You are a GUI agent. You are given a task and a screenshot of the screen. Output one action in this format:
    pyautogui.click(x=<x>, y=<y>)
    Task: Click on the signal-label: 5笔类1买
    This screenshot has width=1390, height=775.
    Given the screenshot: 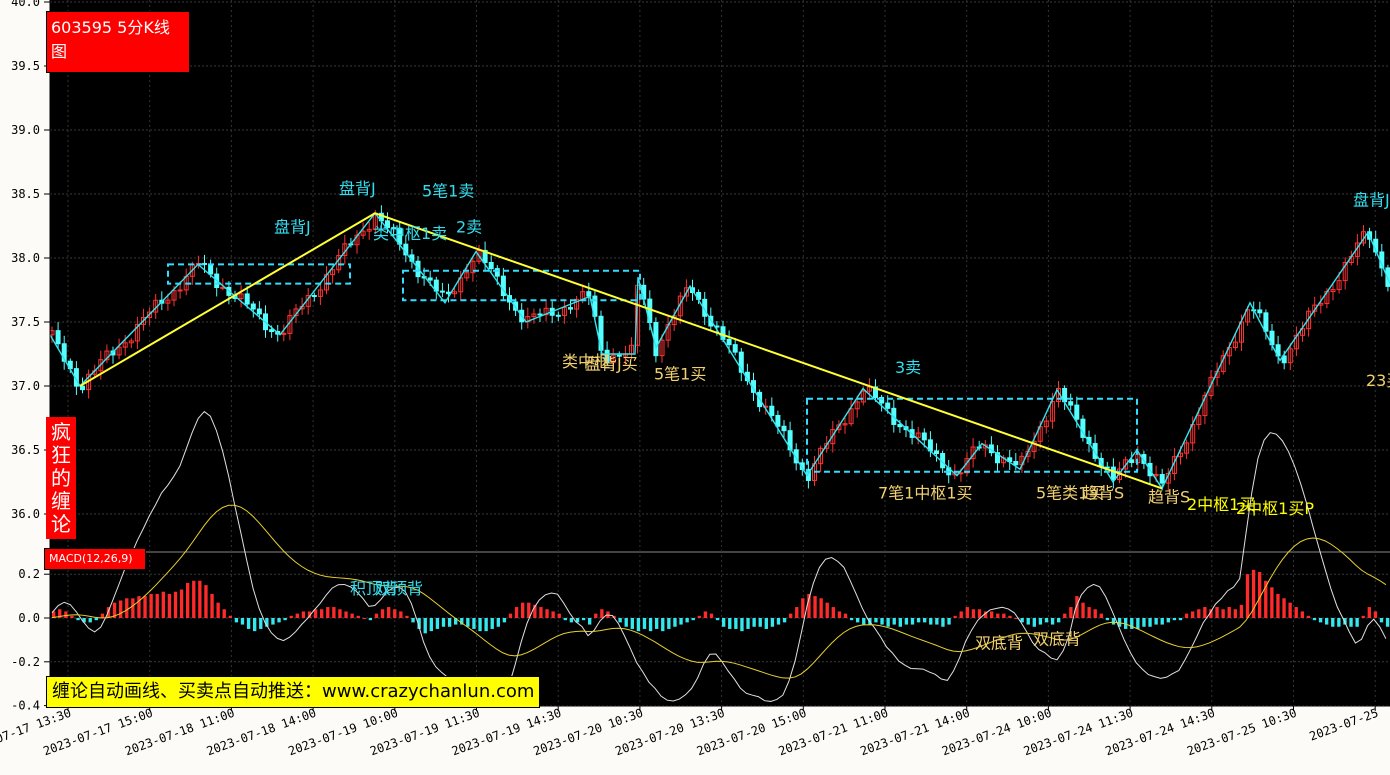 What is the action you would take?
    pyautogui.click(x=1070, y=493)
    